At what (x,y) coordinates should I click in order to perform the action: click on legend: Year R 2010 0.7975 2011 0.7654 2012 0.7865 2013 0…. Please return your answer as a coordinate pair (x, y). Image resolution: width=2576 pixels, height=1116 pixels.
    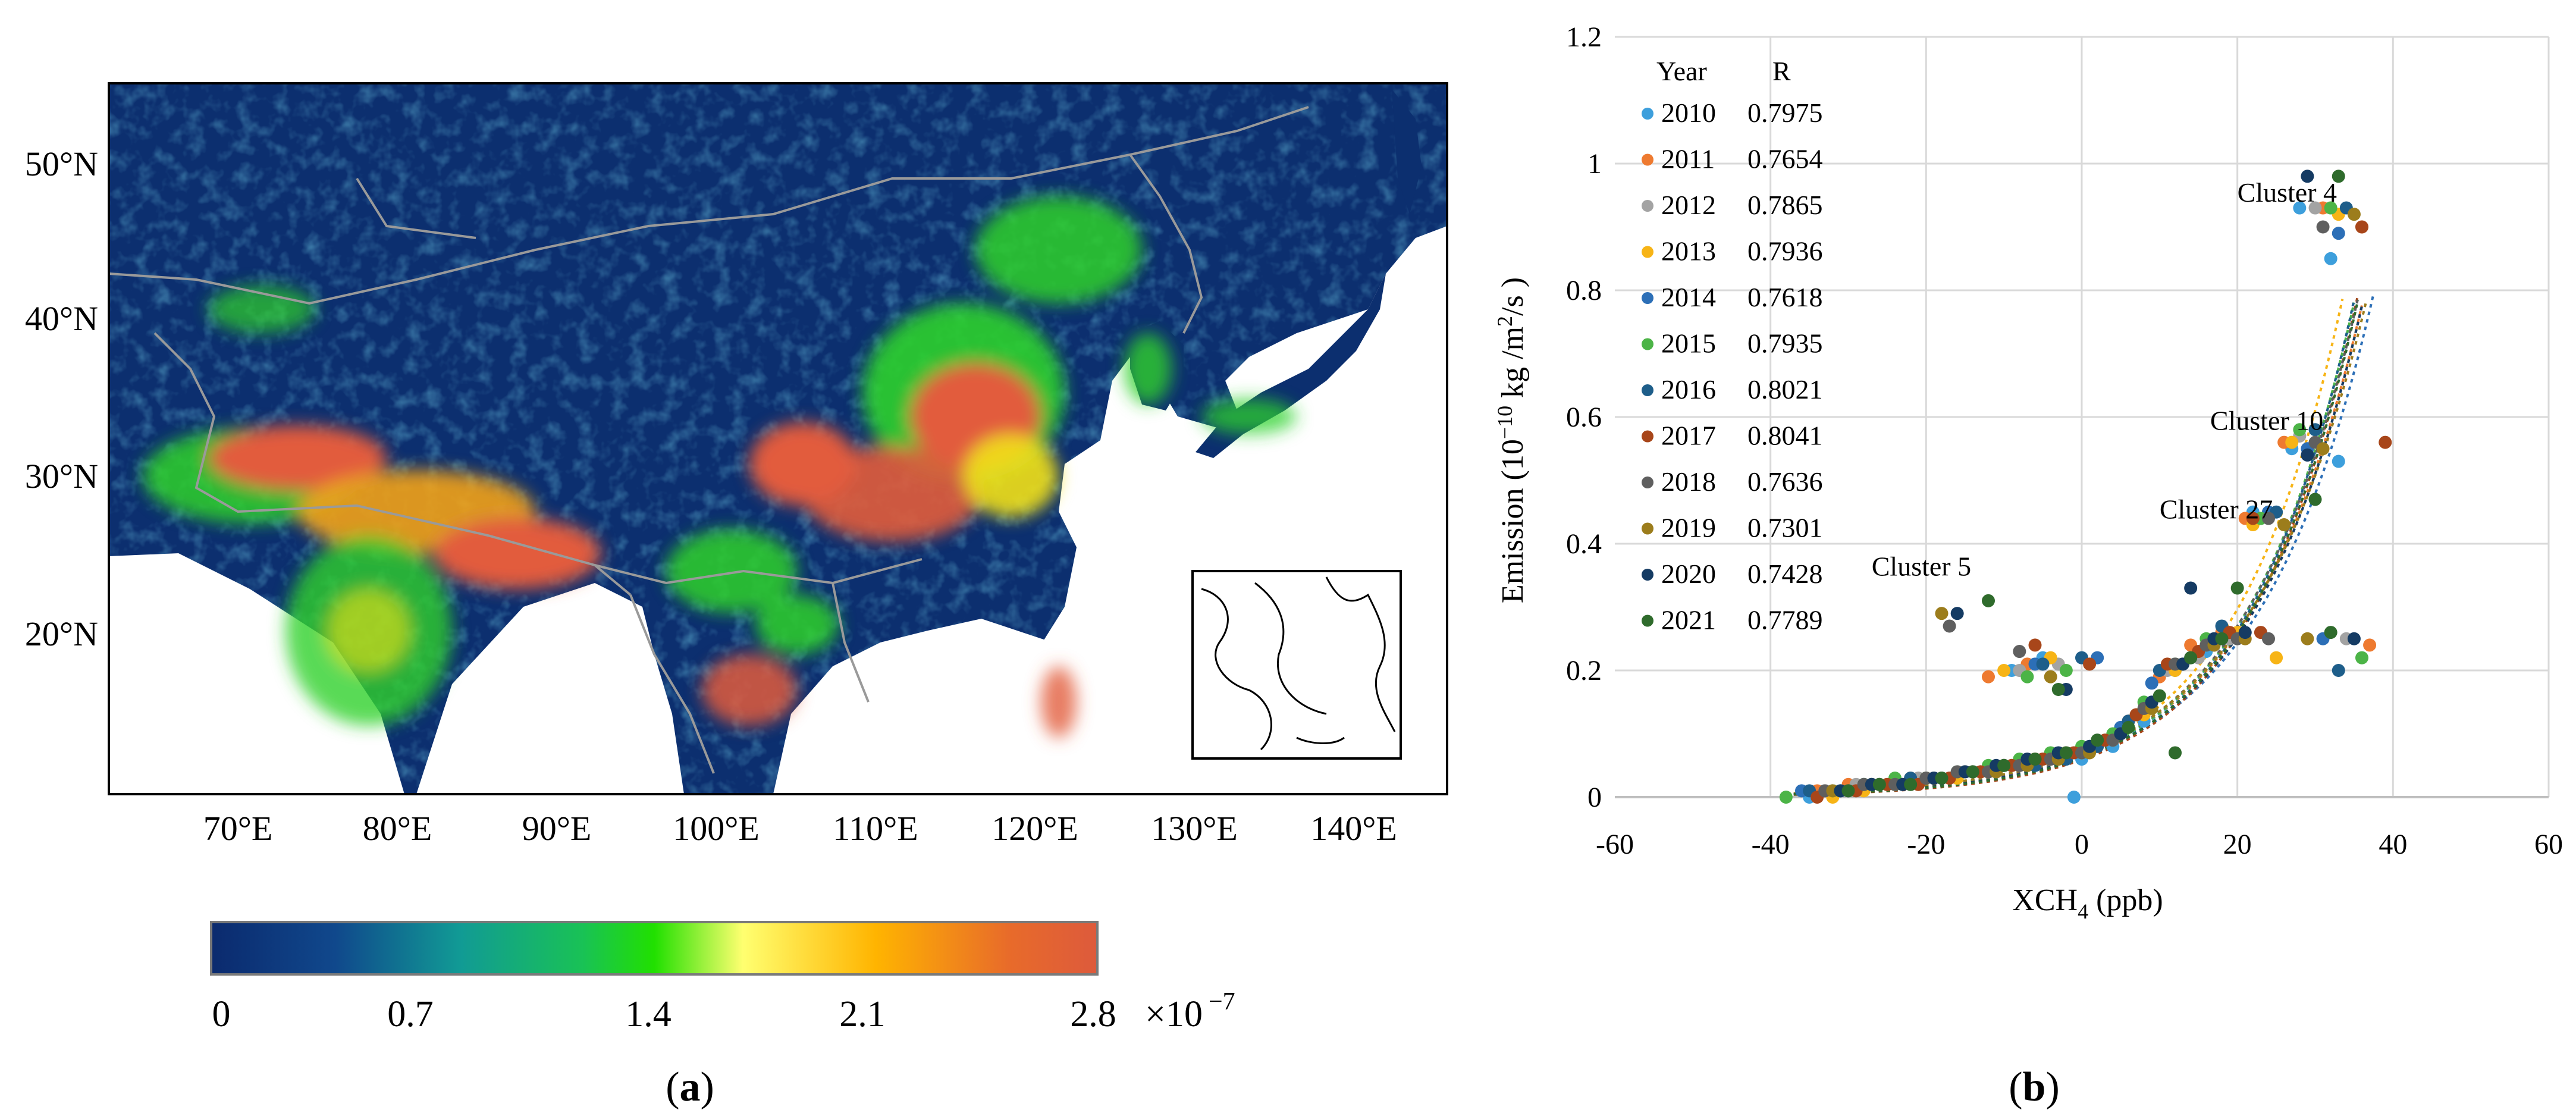
    Looking at the image, I should click on (1732, 345).